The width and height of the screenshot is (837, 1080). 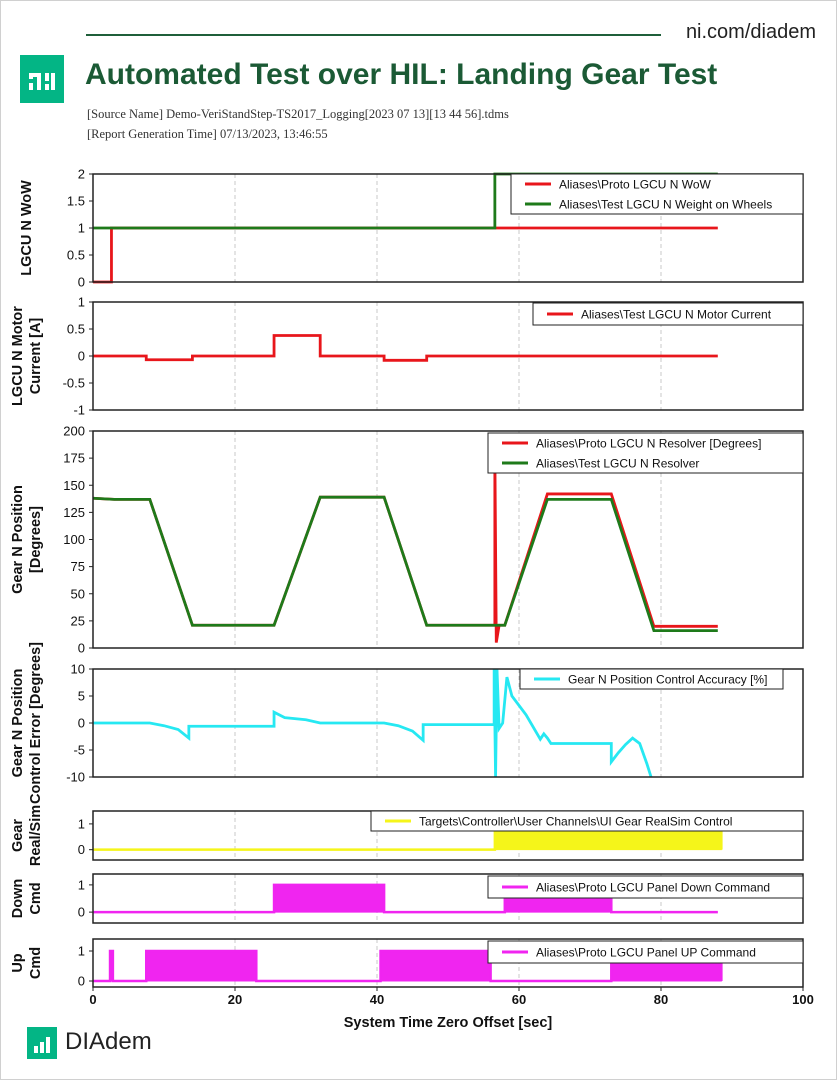 I want to click on y-axis-label: Gear, so click(x=18, y=835).